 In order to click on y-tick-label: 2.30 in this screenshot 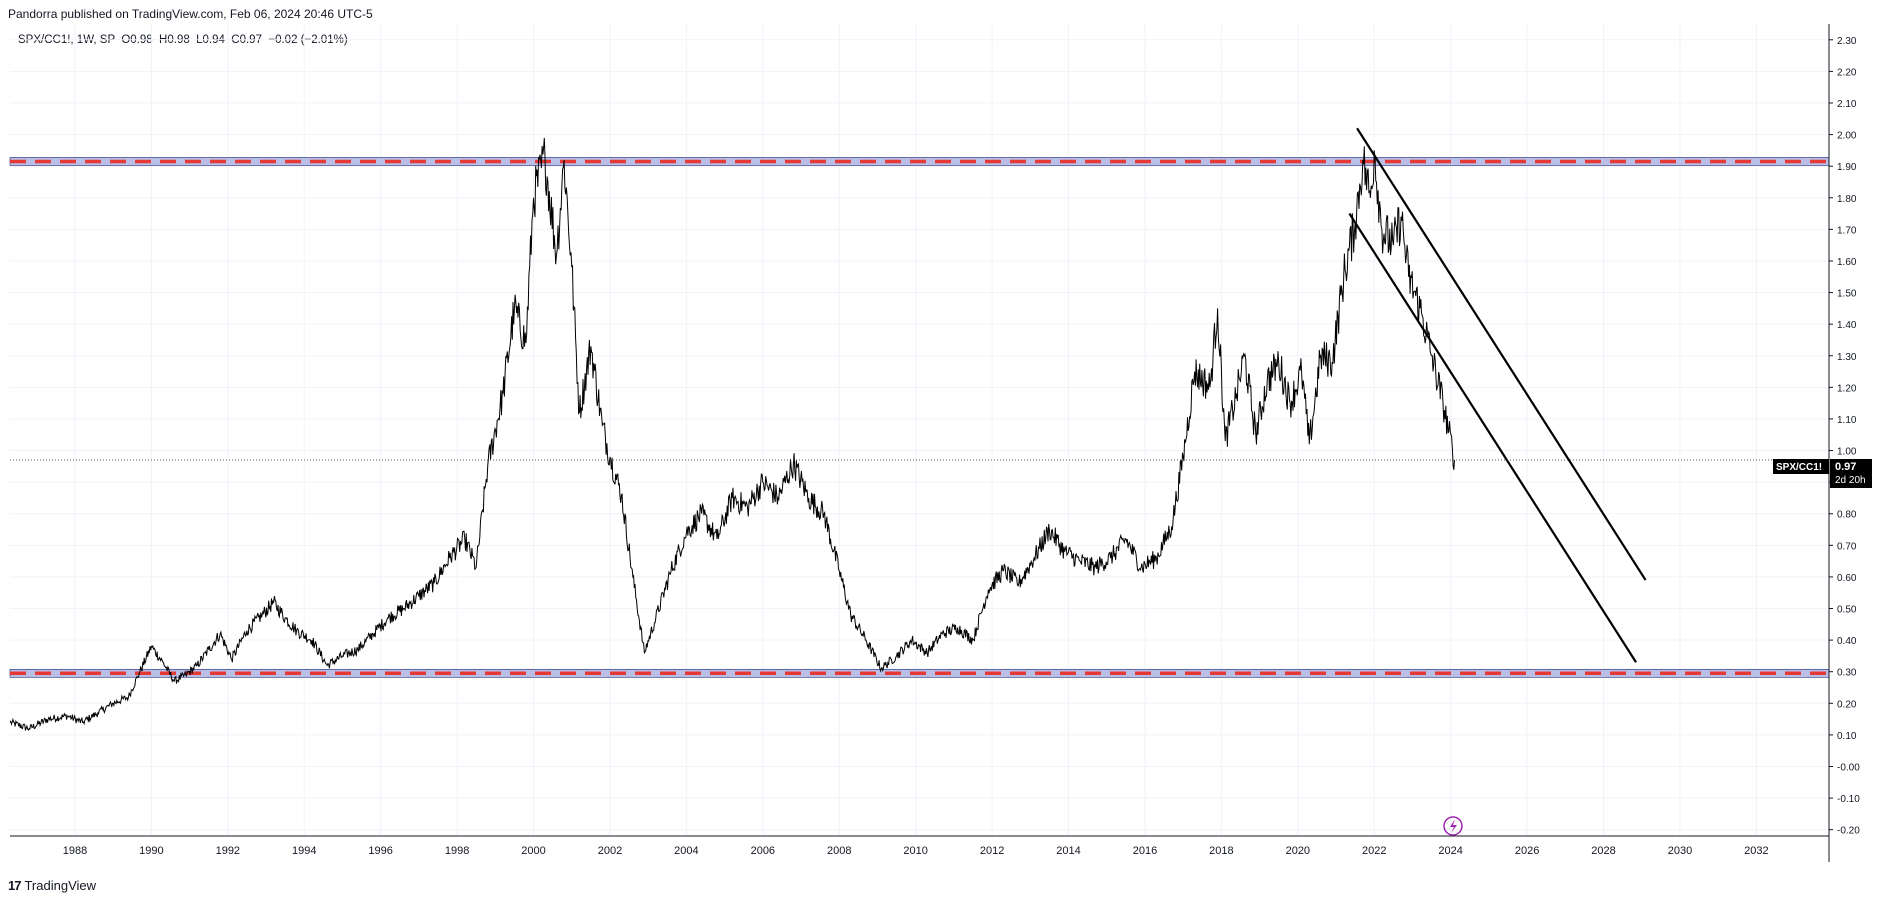, I will do `click(1847, 41)`.